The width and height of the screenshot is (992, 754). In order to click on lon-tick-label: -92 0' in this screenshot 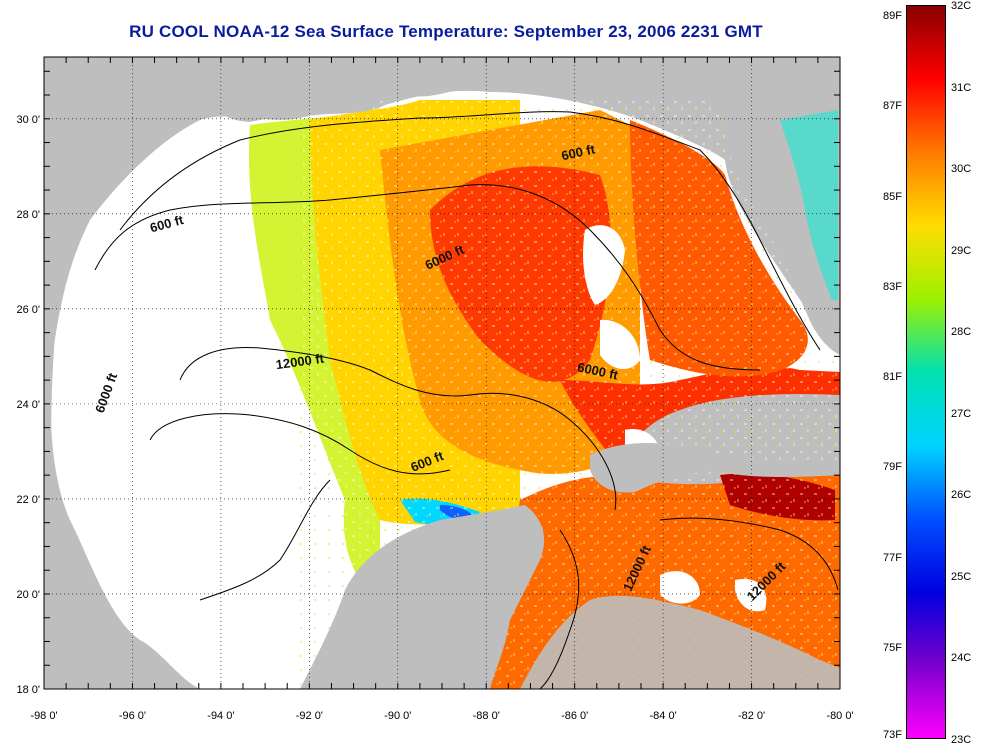, I will do `click(309, 716)`.